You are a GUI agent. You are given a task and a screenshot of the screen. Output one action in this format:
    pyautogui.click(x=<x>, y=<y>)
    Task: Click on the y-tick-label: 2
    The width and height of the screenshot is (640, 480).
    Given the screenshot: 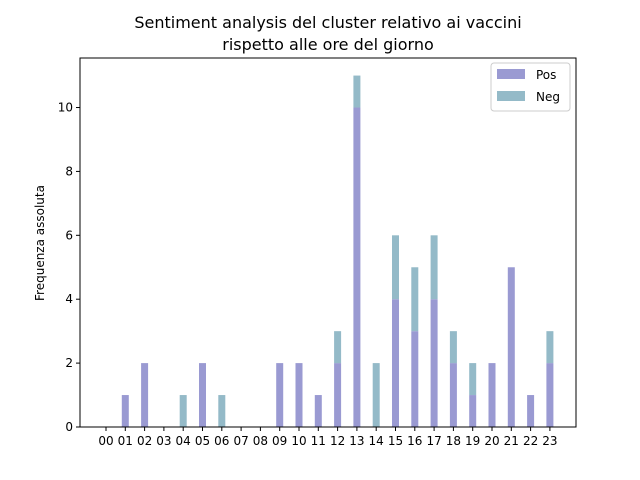 What is the action you would take?
    pyautogui.click(x=69, y=363)
    